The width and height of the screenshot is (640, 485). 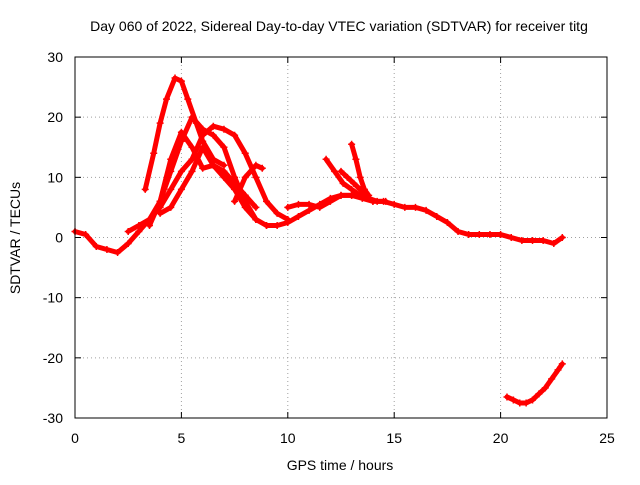 I want to click on y-tick-label: 10, so click(x=55, y=177).